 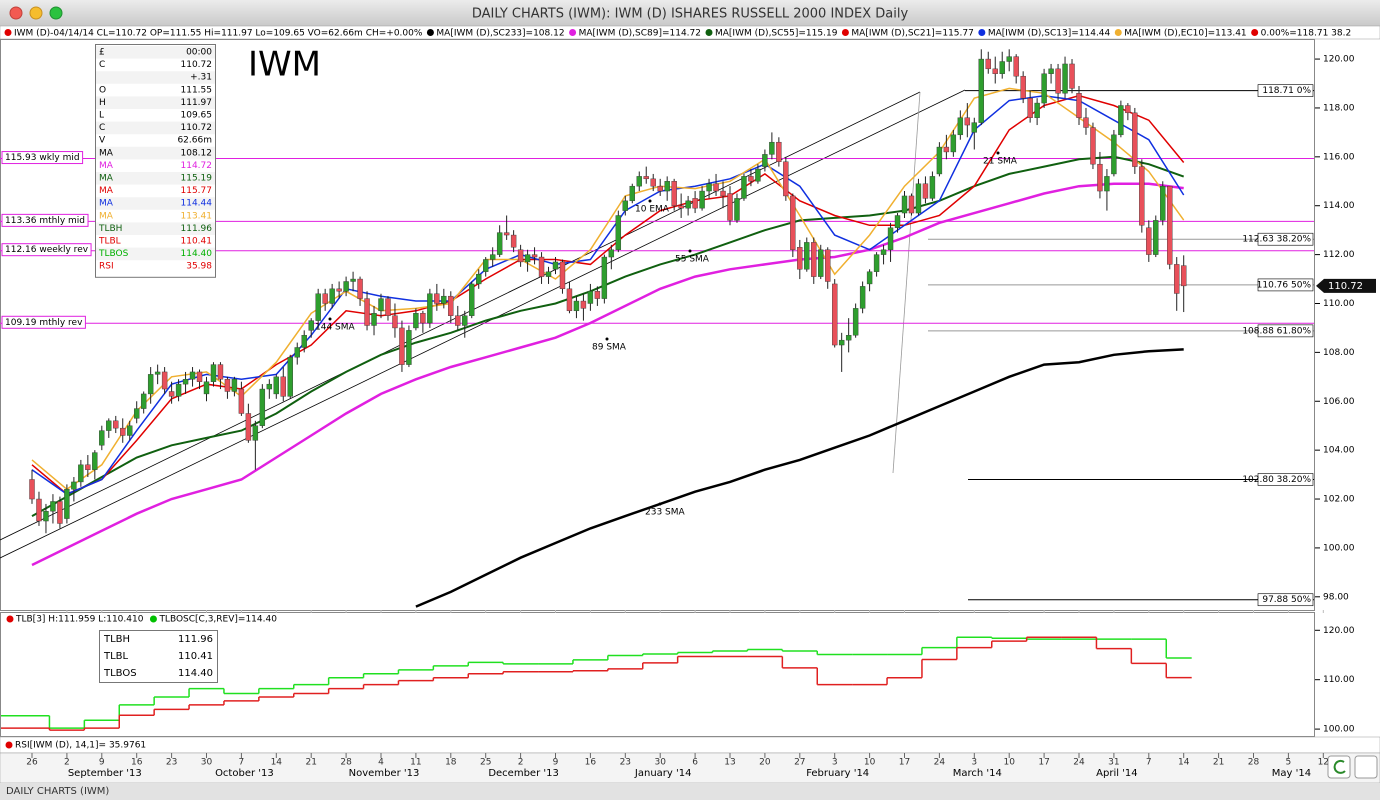 What do you see at coordinates (197, 153) in the screenshot?
I see `info-value: 108.12` at bounding box center [197, 153].